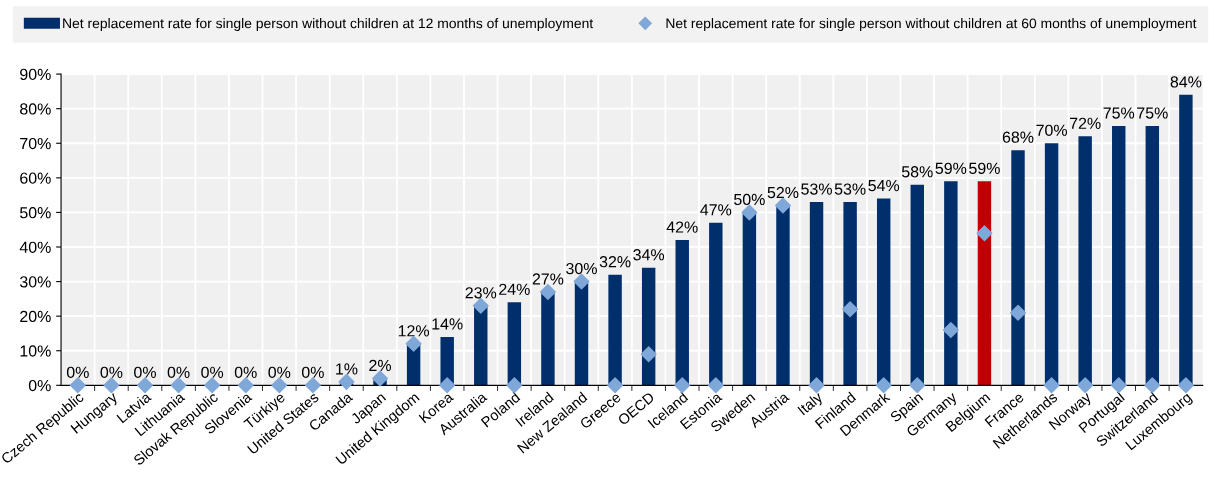  Describe the element at coordinates (783, 192) in the screenshot. I see `data-label: 52%` at that location.